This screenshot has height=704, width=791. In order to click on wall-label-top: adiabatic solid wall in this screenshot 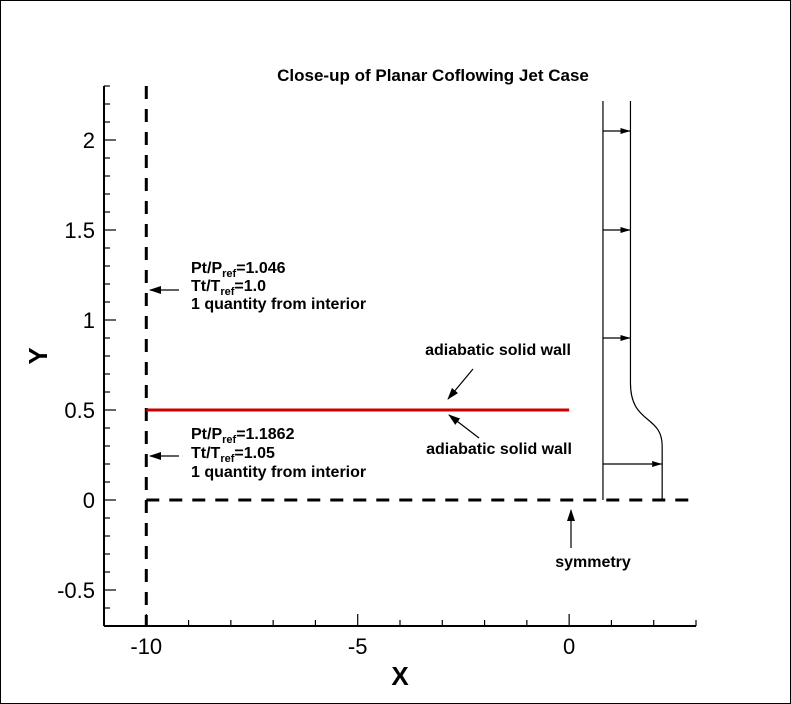, I will do `click(498, 350)`.